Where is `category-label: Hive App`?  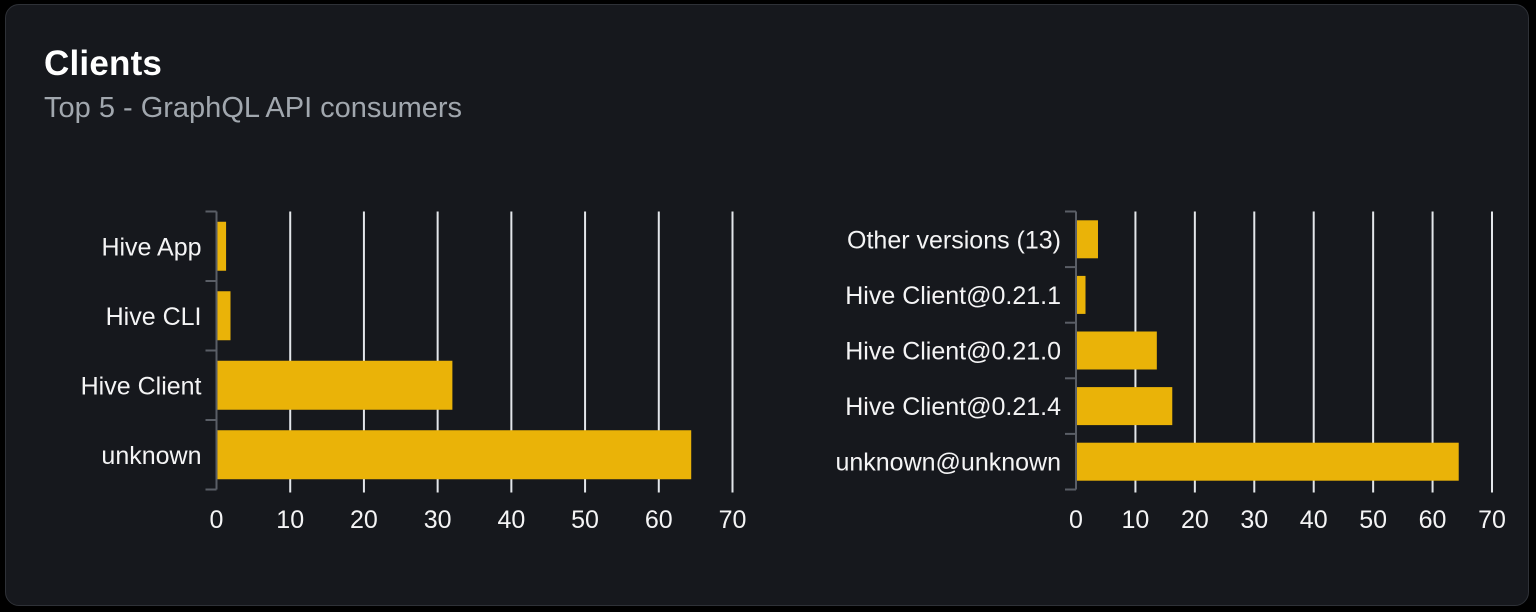
category-label: Hive App is located at coordinates (151, 247).